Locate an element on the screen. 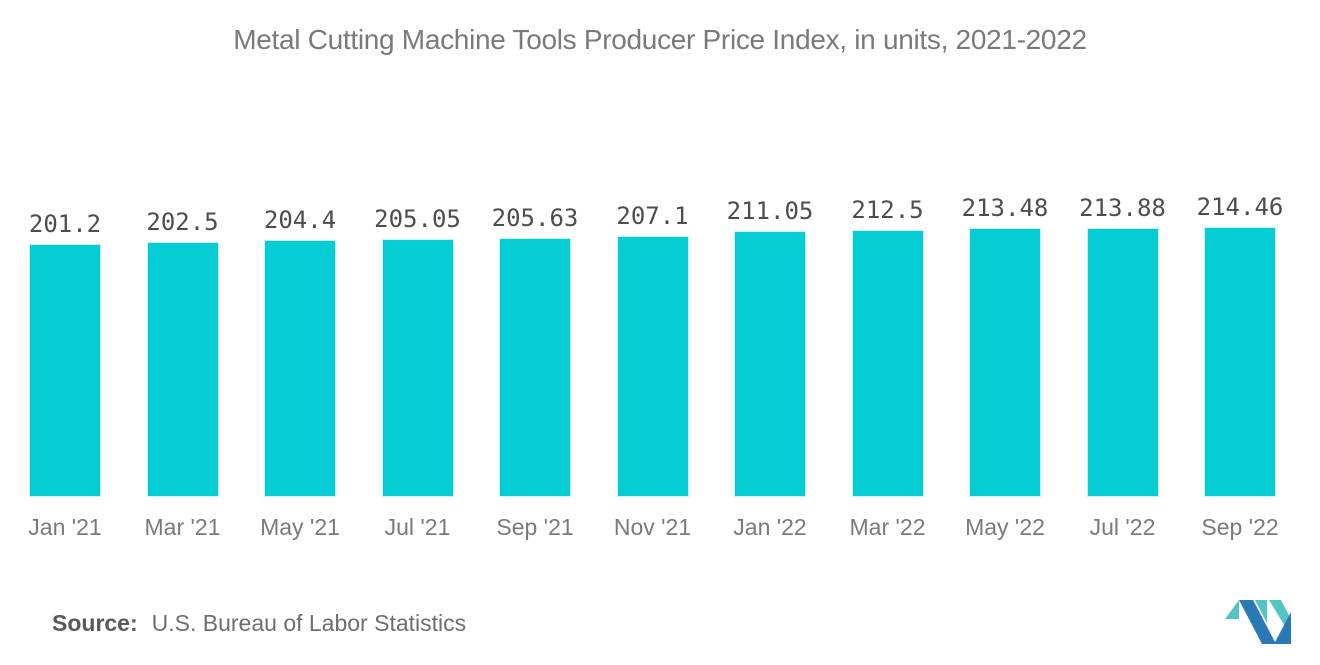 The image size is (1320, 665). bar-column: 211.05 Jan '22 is located at coordinates (770, 371).